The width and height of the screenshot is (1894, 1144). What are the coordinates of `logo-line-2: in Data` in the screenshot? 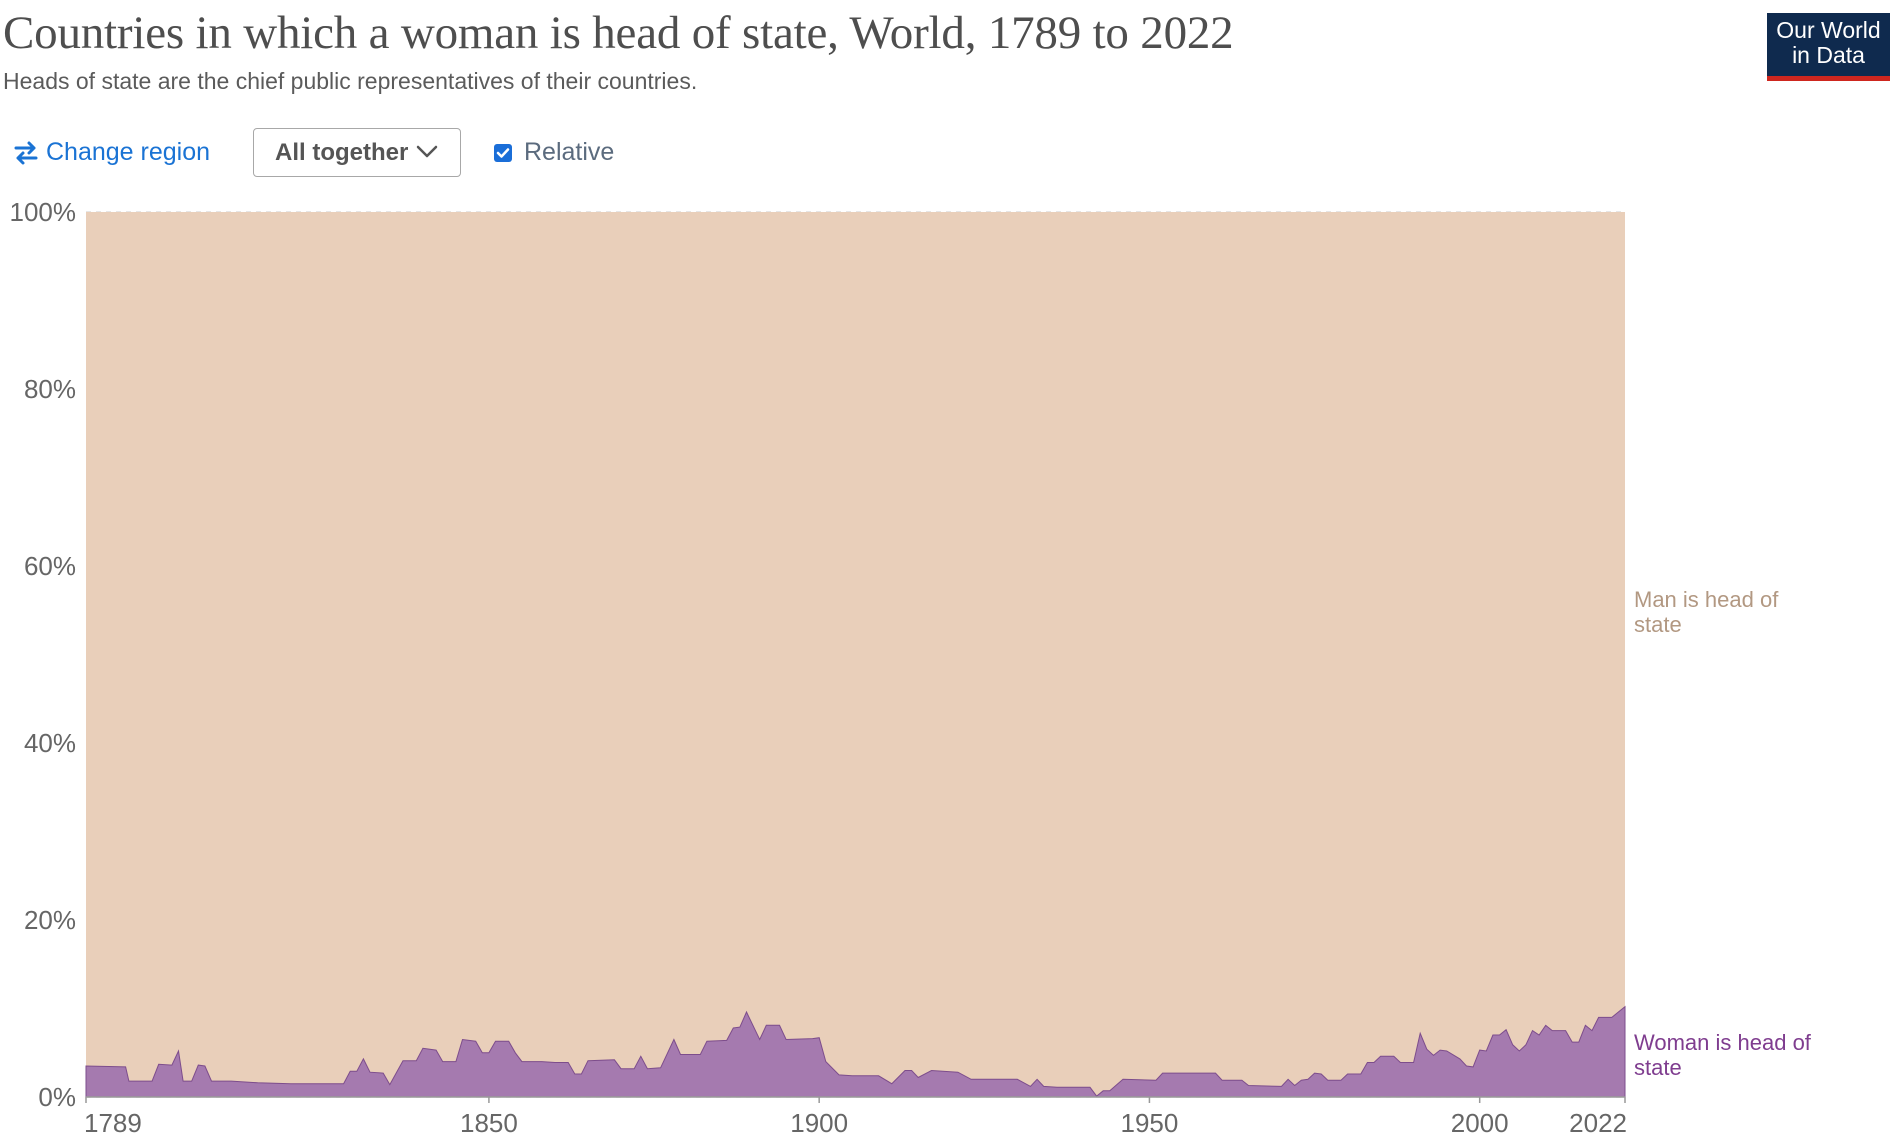 It's located at (1828, 55).